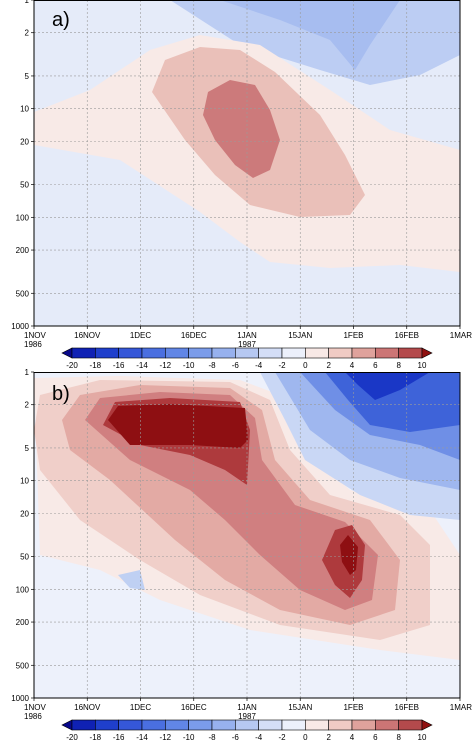  Describe the element at coordinates (189, 737) in the screenshot. I see `colorbar-label: -10` at that location.